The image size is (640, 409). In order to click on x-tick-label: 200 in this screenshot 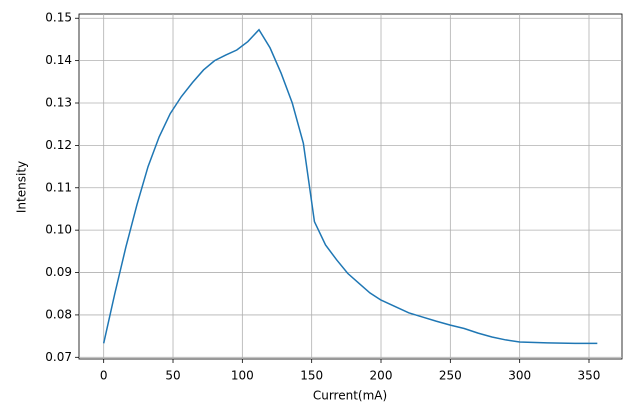, I will do `click(381, 376)`.